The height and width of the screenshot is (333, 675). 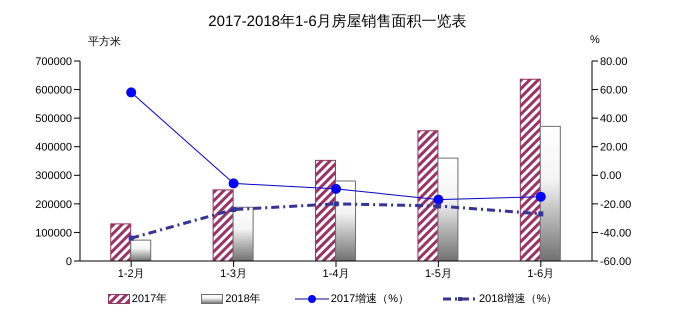 What do you see at coordinates (53, 233) in the screenshot?
I see `y-tick-label: 100000` at bounding box center [53, 233].